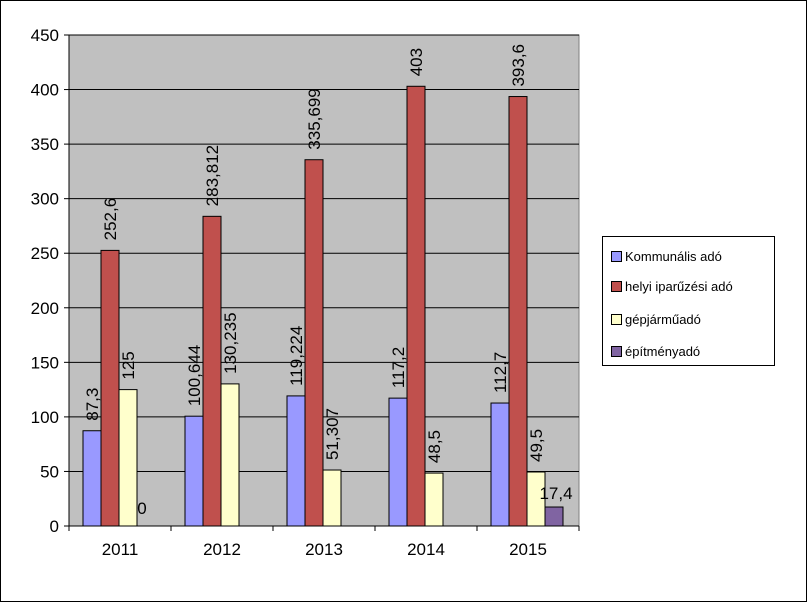 Image resolution: width=807 pixels, height=602 pixels. I want to click on x-tick-label: 2012, so click(222, 549).